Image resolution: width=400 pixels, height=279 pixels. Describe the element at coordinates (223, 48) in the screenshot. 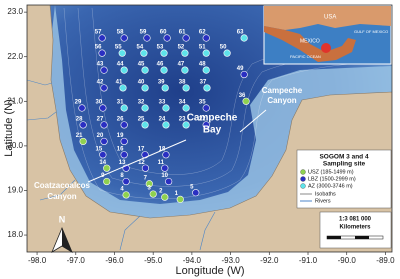

I see `station-label: 50` at that location.